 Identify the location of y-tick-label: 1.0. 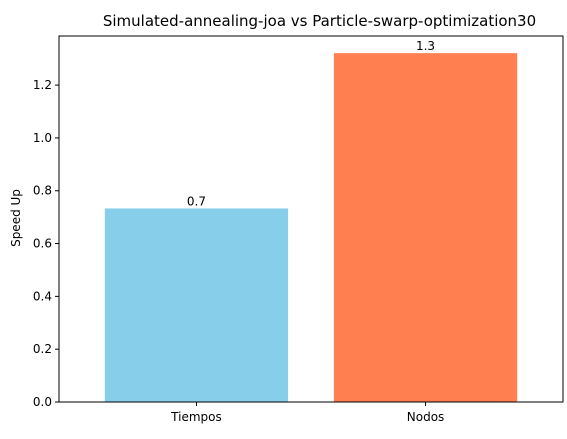
(42, 138).